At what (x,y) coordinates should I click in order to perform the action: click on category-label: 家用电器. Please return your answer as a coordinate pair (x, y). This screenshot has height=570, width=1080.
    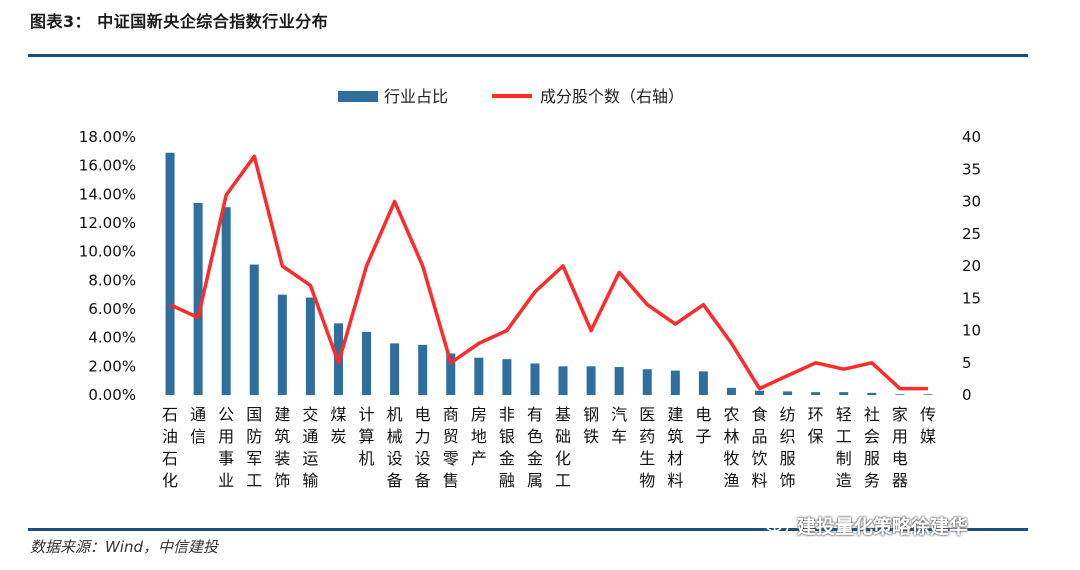
    Looking at the image, I should click on (900, 447).